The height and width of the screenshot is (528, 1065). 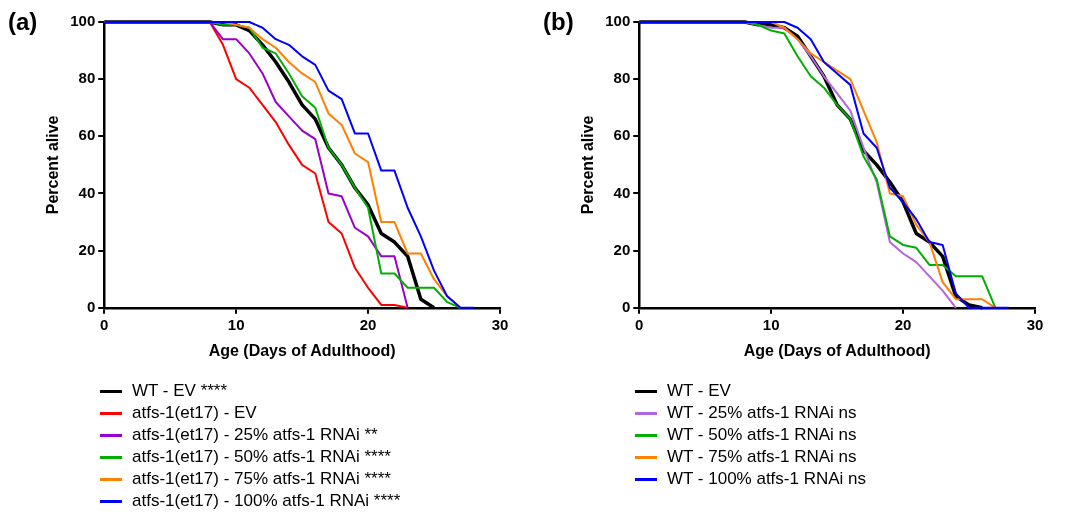 What do you see at coordinates (558, 22) in the screenshot?
I see `chart-title: (b)` at bounding box center [558, 22].